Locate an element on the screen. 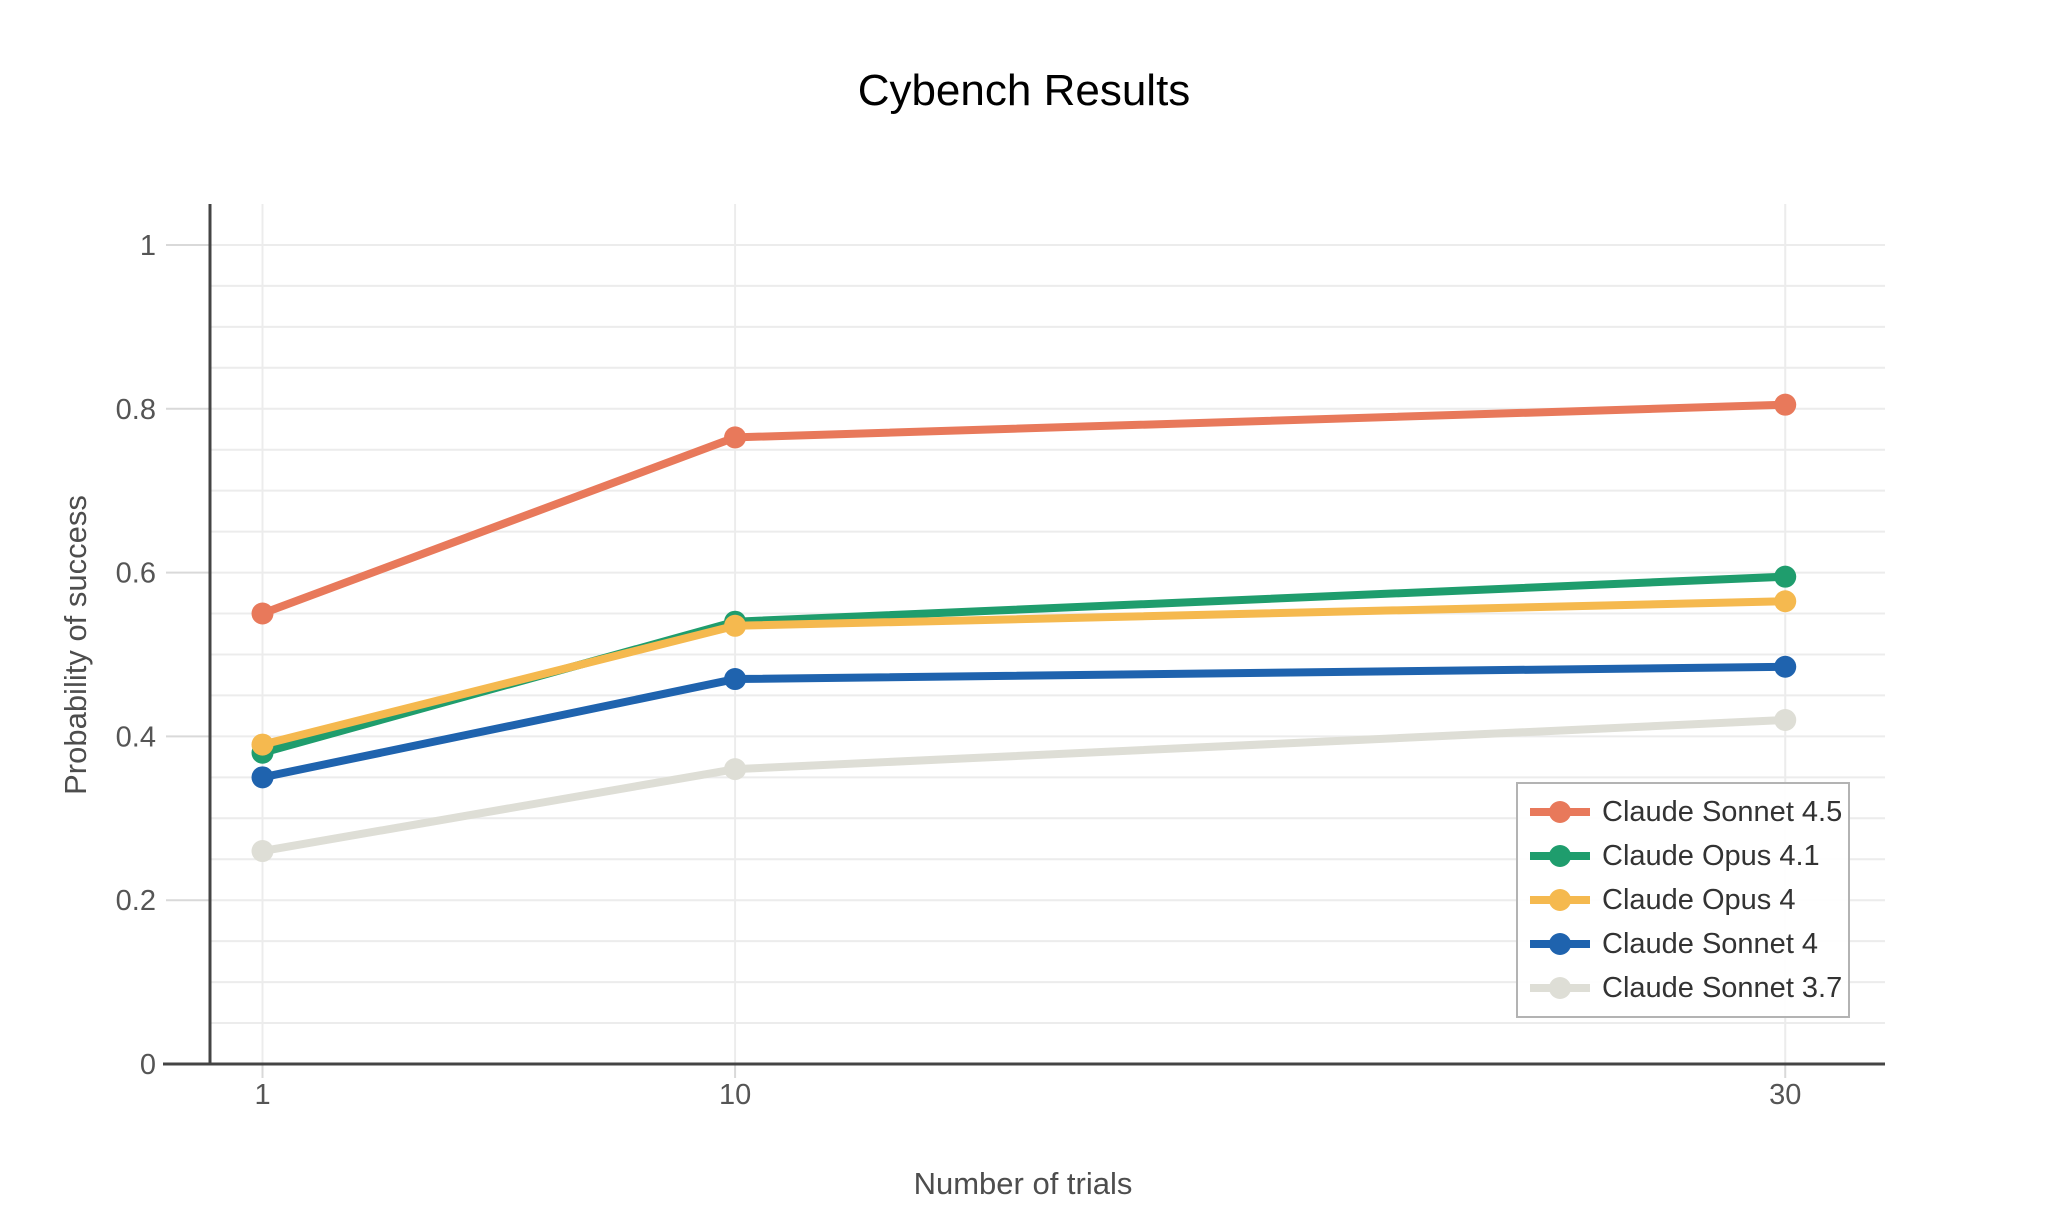  y-tick-label: 0.6 is located at coordinates (136, 574).